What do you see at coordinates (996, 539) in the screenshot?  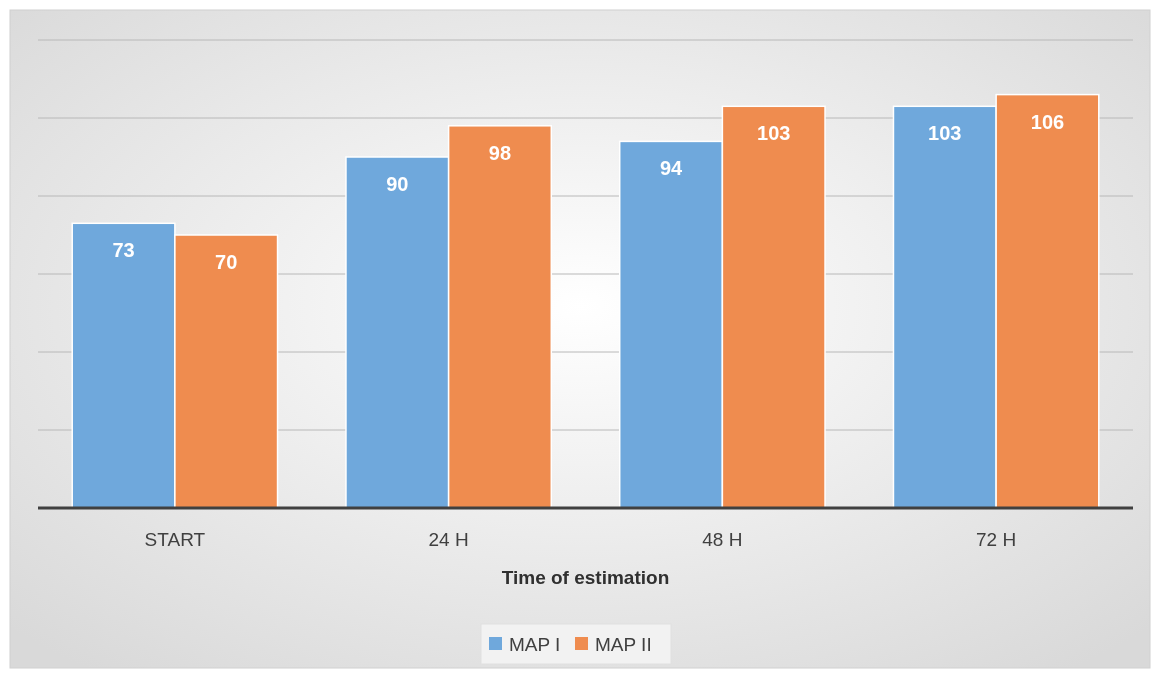 I see `x-tick-label: 72 H` at bounding box center [996, 539].